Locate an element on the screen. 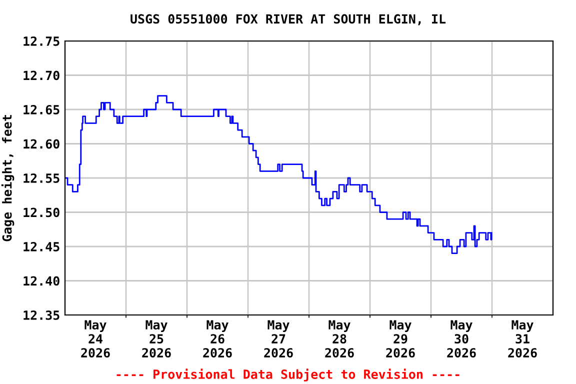 The image size is (576, 384). y-tick-label: 12.70 is located at coordinates (42, 75).